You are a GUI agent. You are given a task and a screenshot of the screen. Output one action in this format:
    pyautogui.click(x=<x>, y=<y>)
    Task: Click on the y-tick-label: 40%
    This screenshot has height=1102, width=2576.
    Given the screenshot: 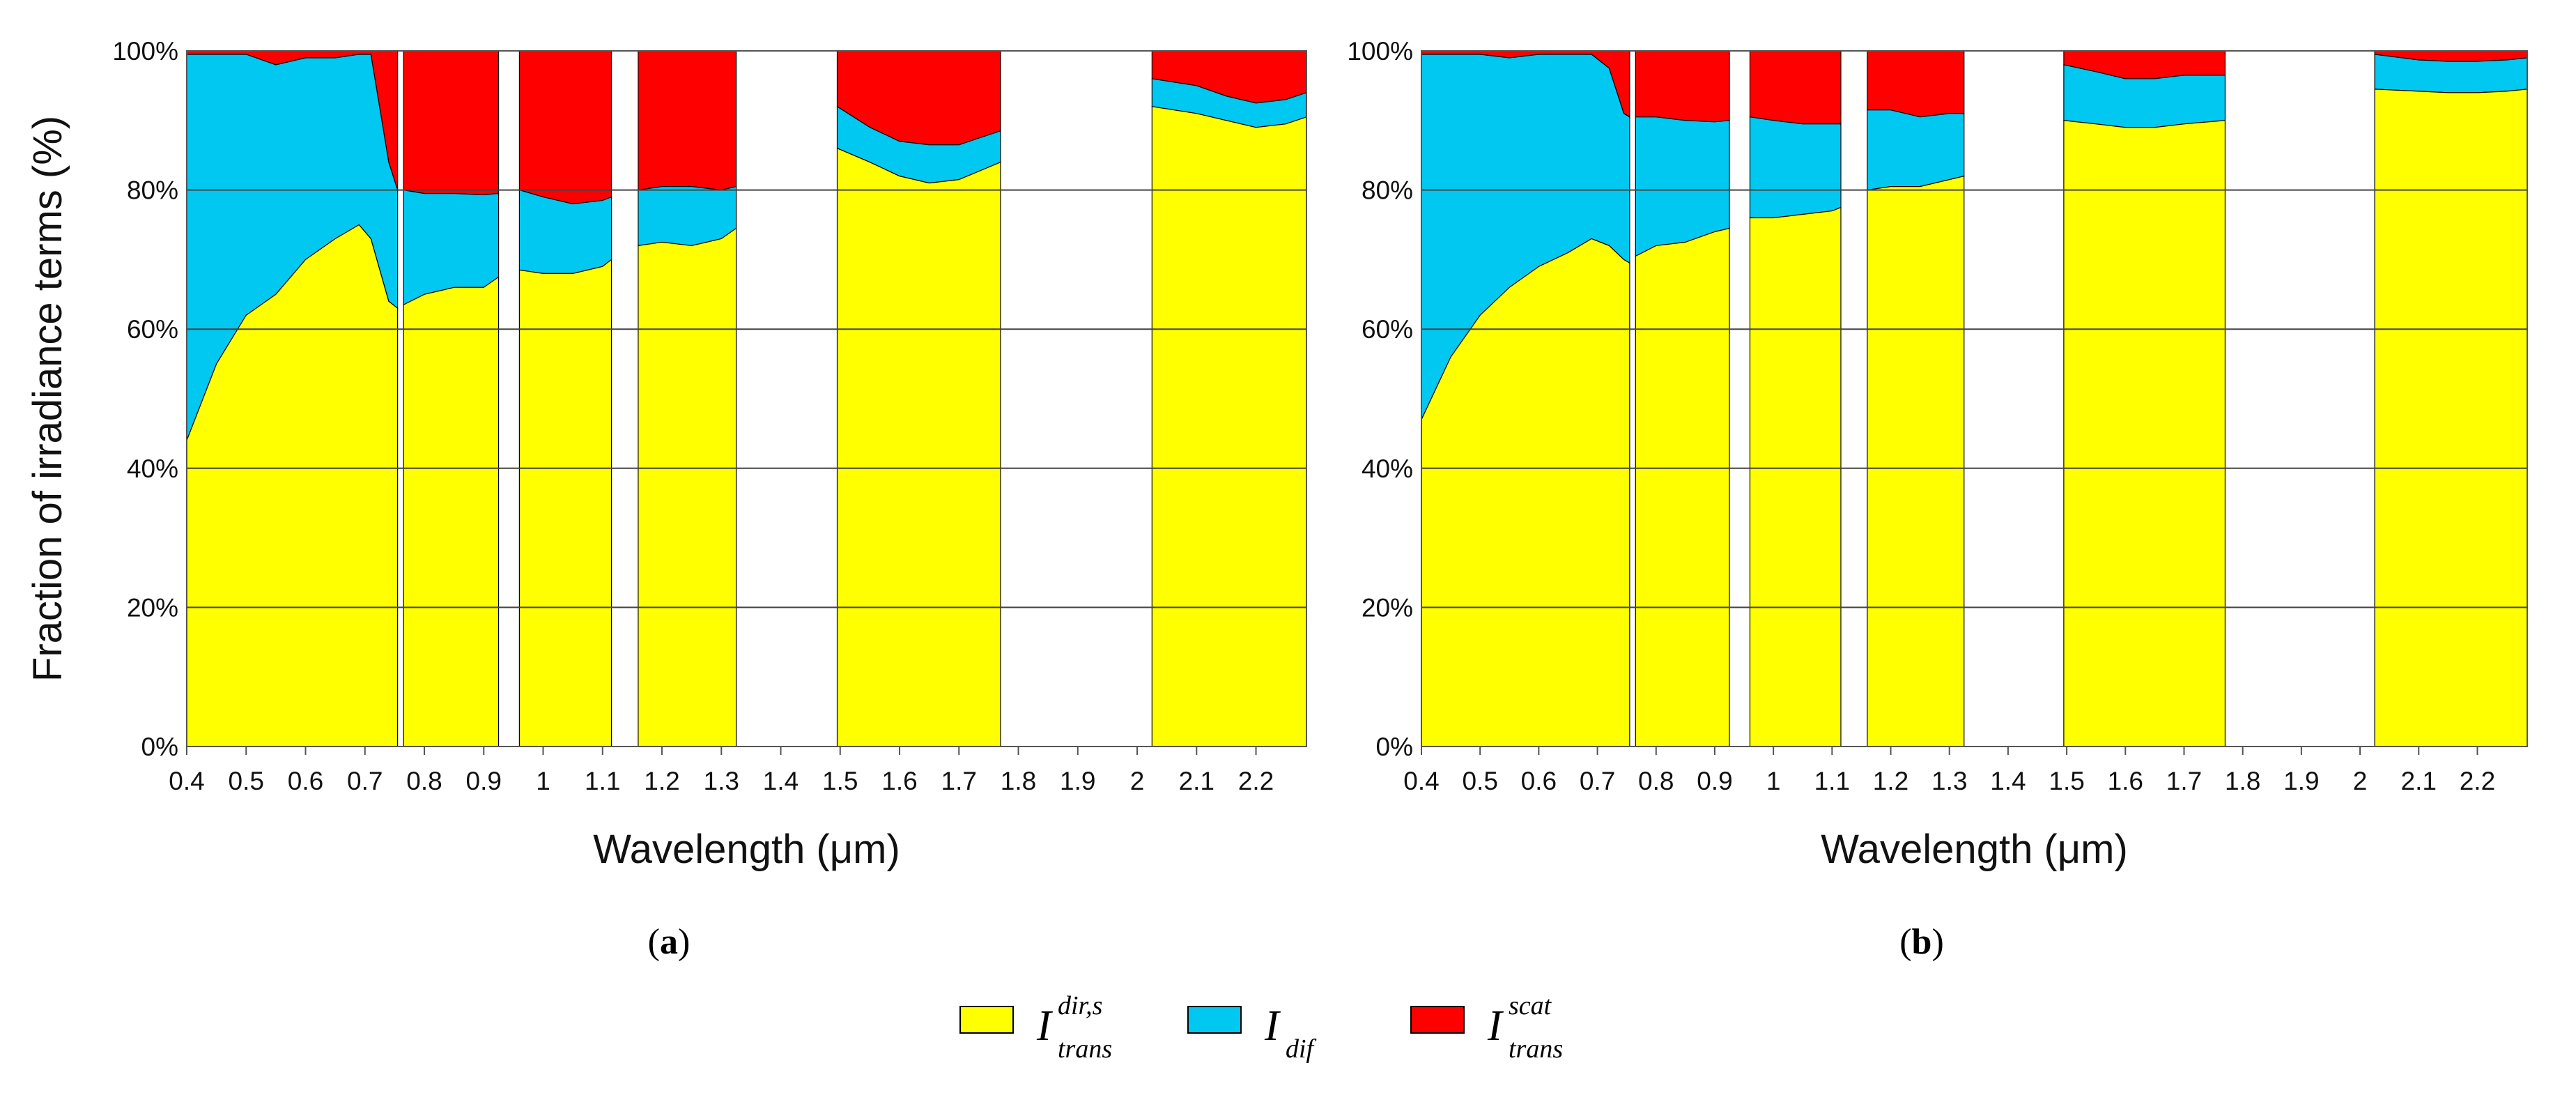 What is the action you would take?
    pyautogui.click(x=152, y=469)
    